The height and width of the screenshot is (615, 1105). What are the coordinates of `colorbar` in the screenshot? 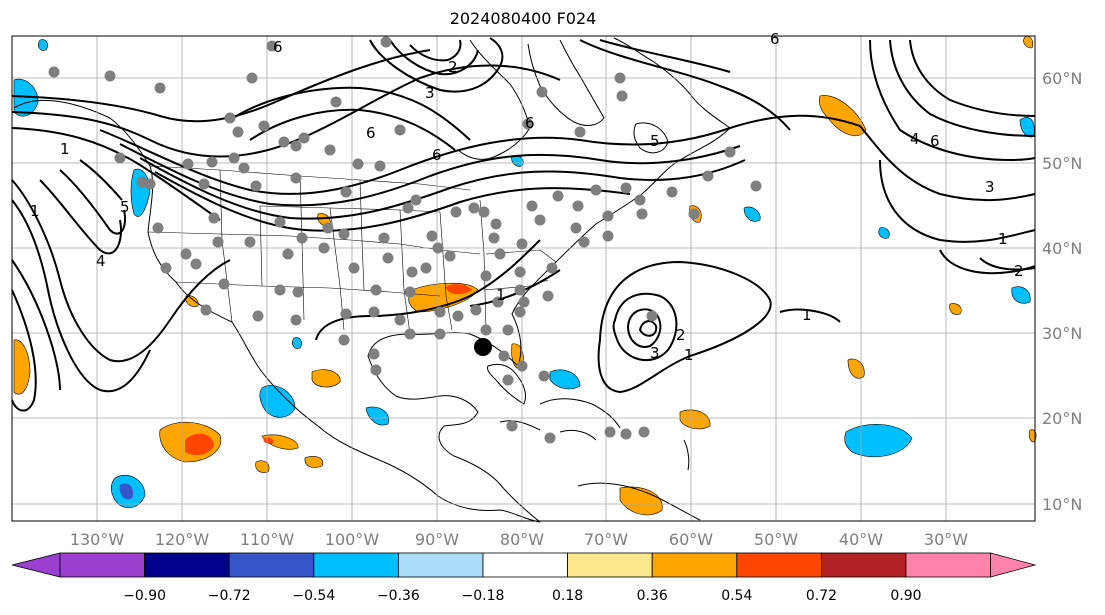 It's located at (524, 565).